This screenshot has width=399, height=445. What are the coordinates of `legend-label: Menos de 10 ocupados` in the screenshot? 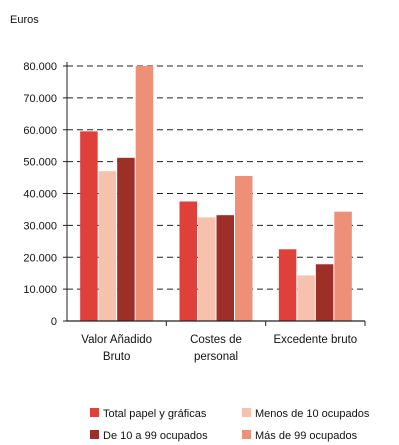 It's located at (312, 414).